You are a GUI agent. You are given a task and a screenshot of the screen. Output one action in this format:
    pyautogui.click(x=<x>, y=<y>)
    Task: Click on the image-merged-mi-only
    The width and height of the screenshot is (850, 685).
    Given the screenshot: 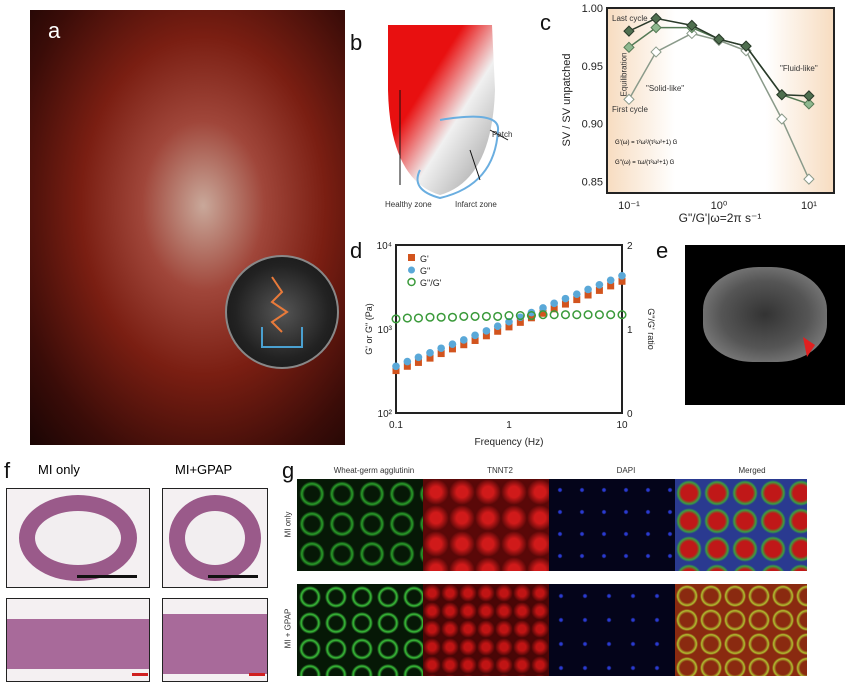 What is the action you would take?
    pyautogui.click(x=741, y=525)
    